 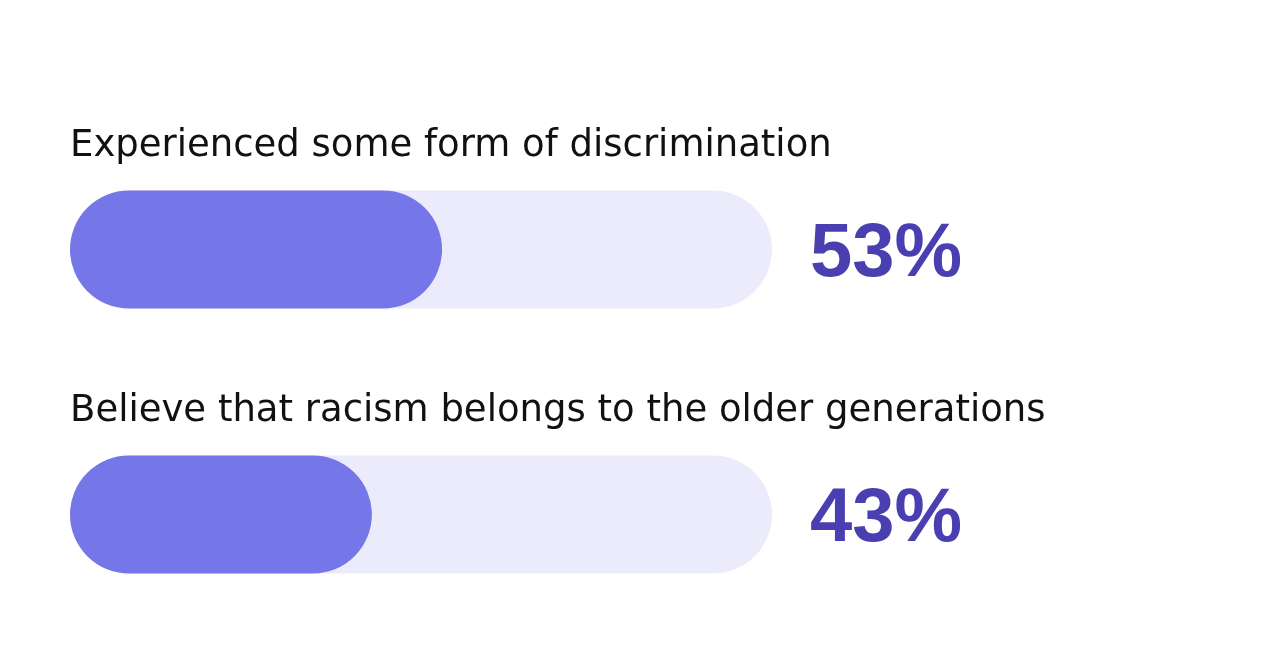 I want to click on y-tick-label: Believe that racism belongs to the older generations, so click(x=558, y=408).